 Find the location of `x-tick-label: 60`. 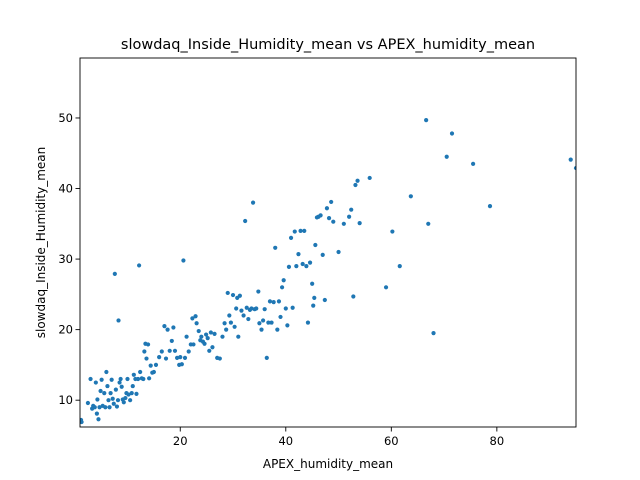

x-tick-label: 60 is located at coordinates (391, 441).